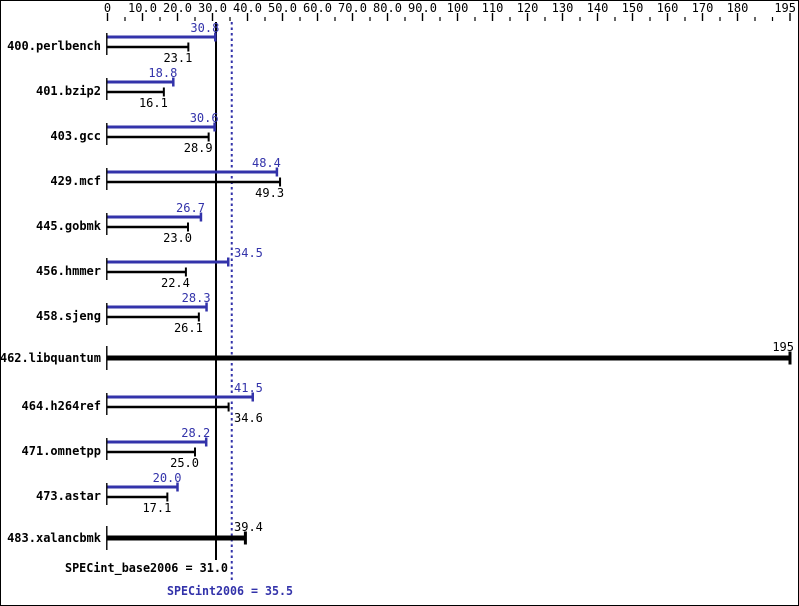  I want to click on value-label: 28.3, so click(196, 298).